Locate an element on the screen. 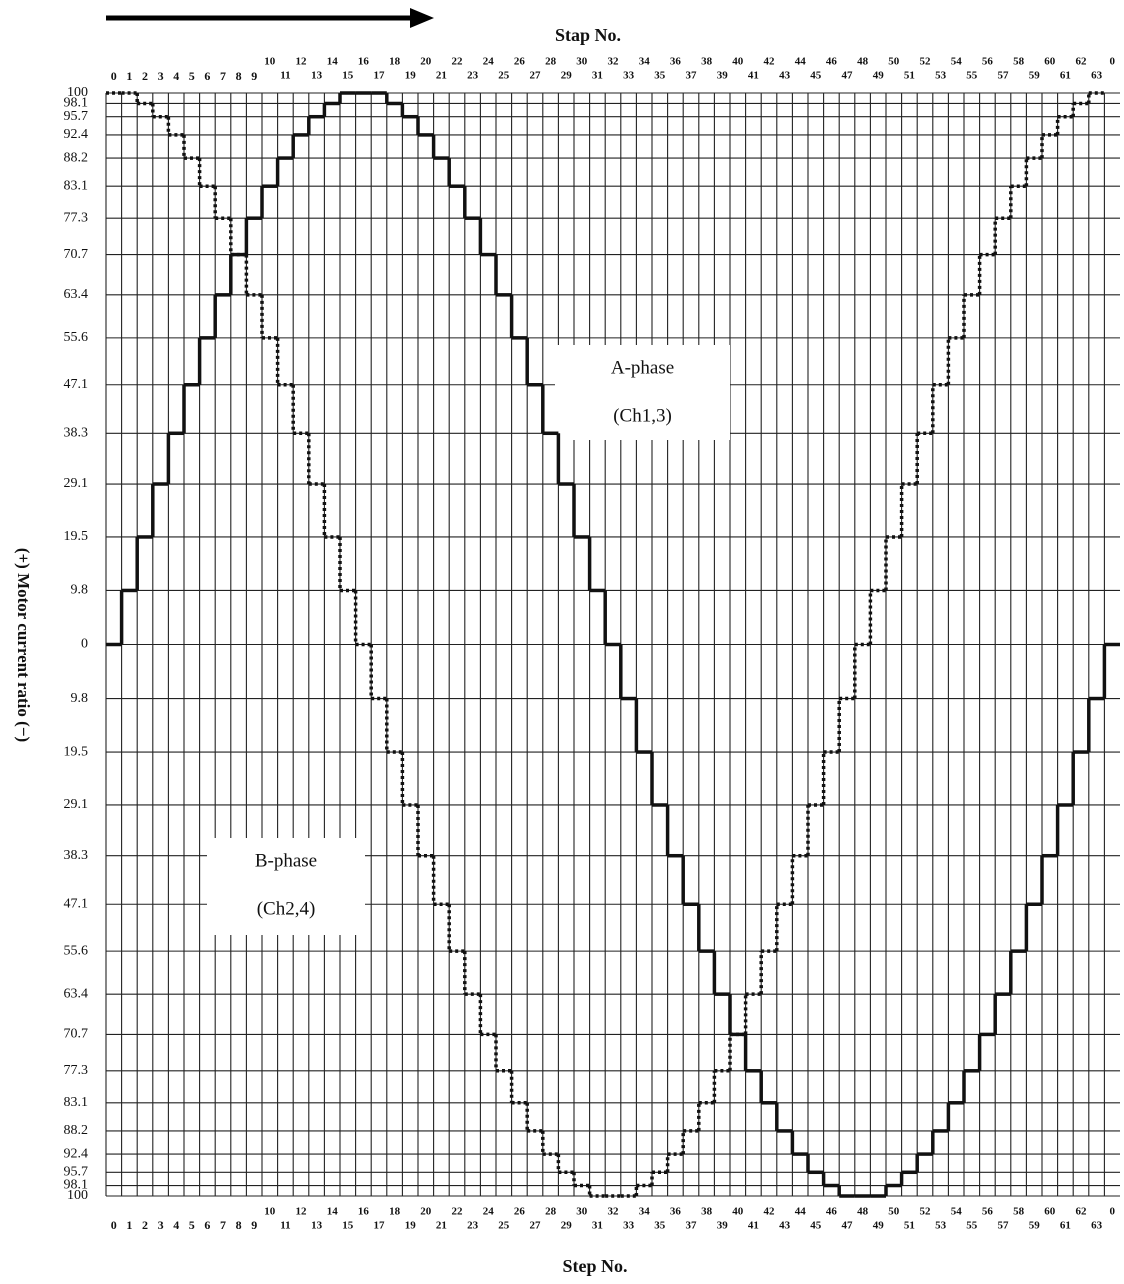  x-tick-label-top: 8 is located at coordinates (239, 76).